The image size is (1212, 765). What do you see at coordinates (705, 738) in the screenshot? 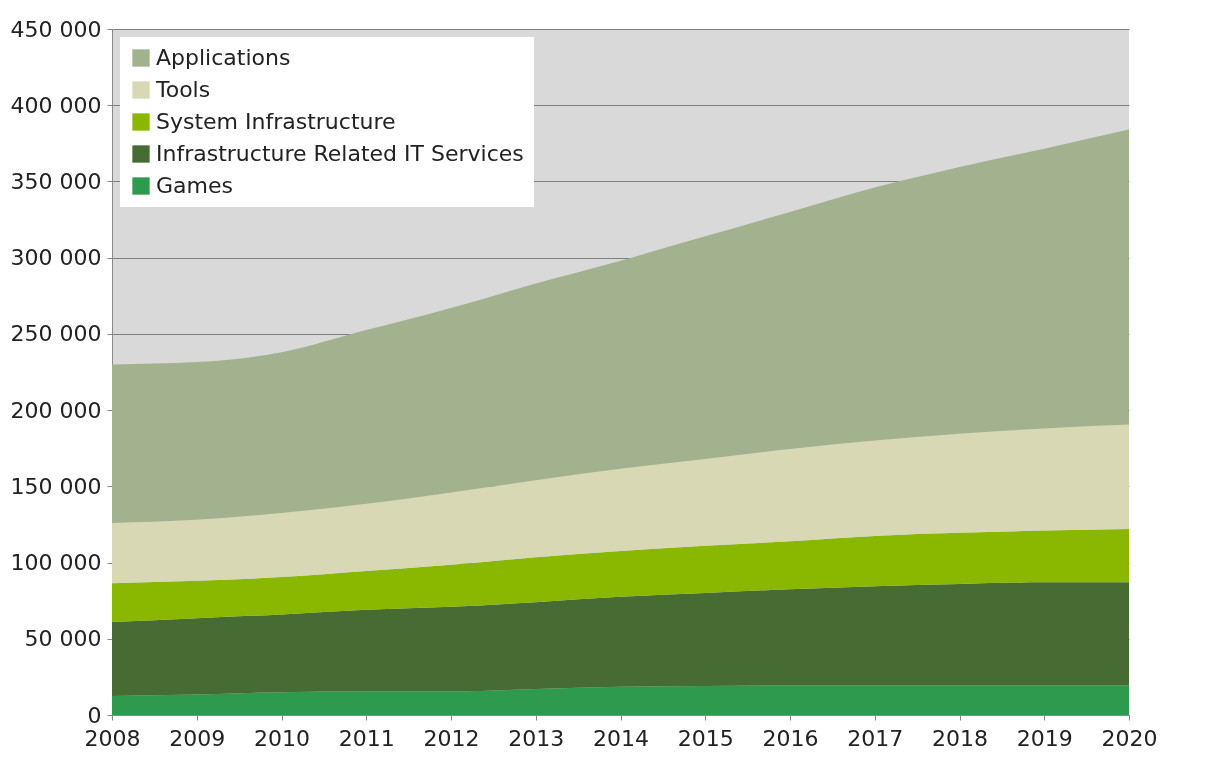
I see `x-tick-label: 2015` at bounding box center [705, 738].